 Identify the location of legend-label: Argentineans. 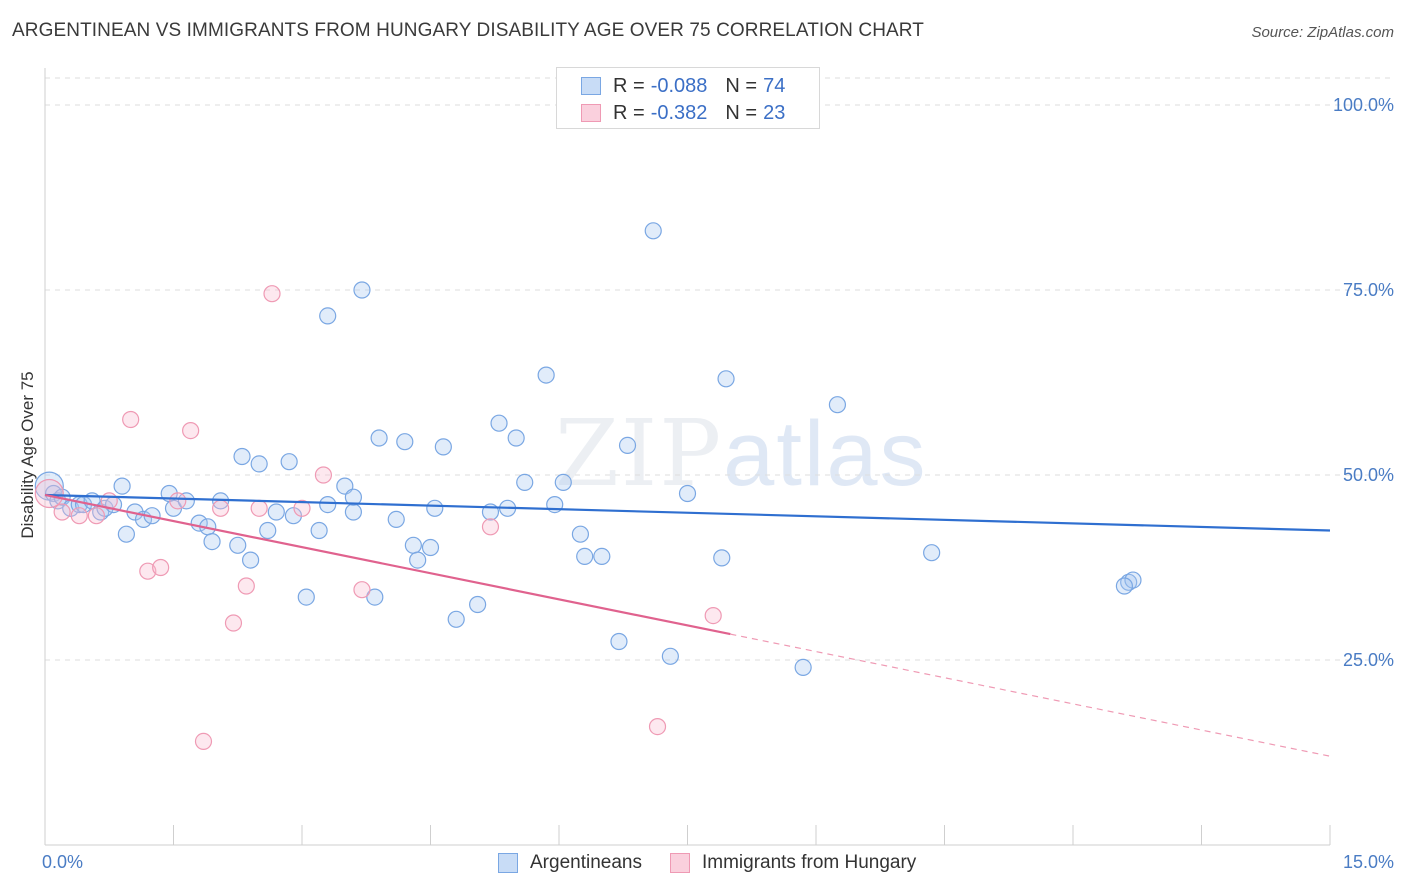
(586, 862).